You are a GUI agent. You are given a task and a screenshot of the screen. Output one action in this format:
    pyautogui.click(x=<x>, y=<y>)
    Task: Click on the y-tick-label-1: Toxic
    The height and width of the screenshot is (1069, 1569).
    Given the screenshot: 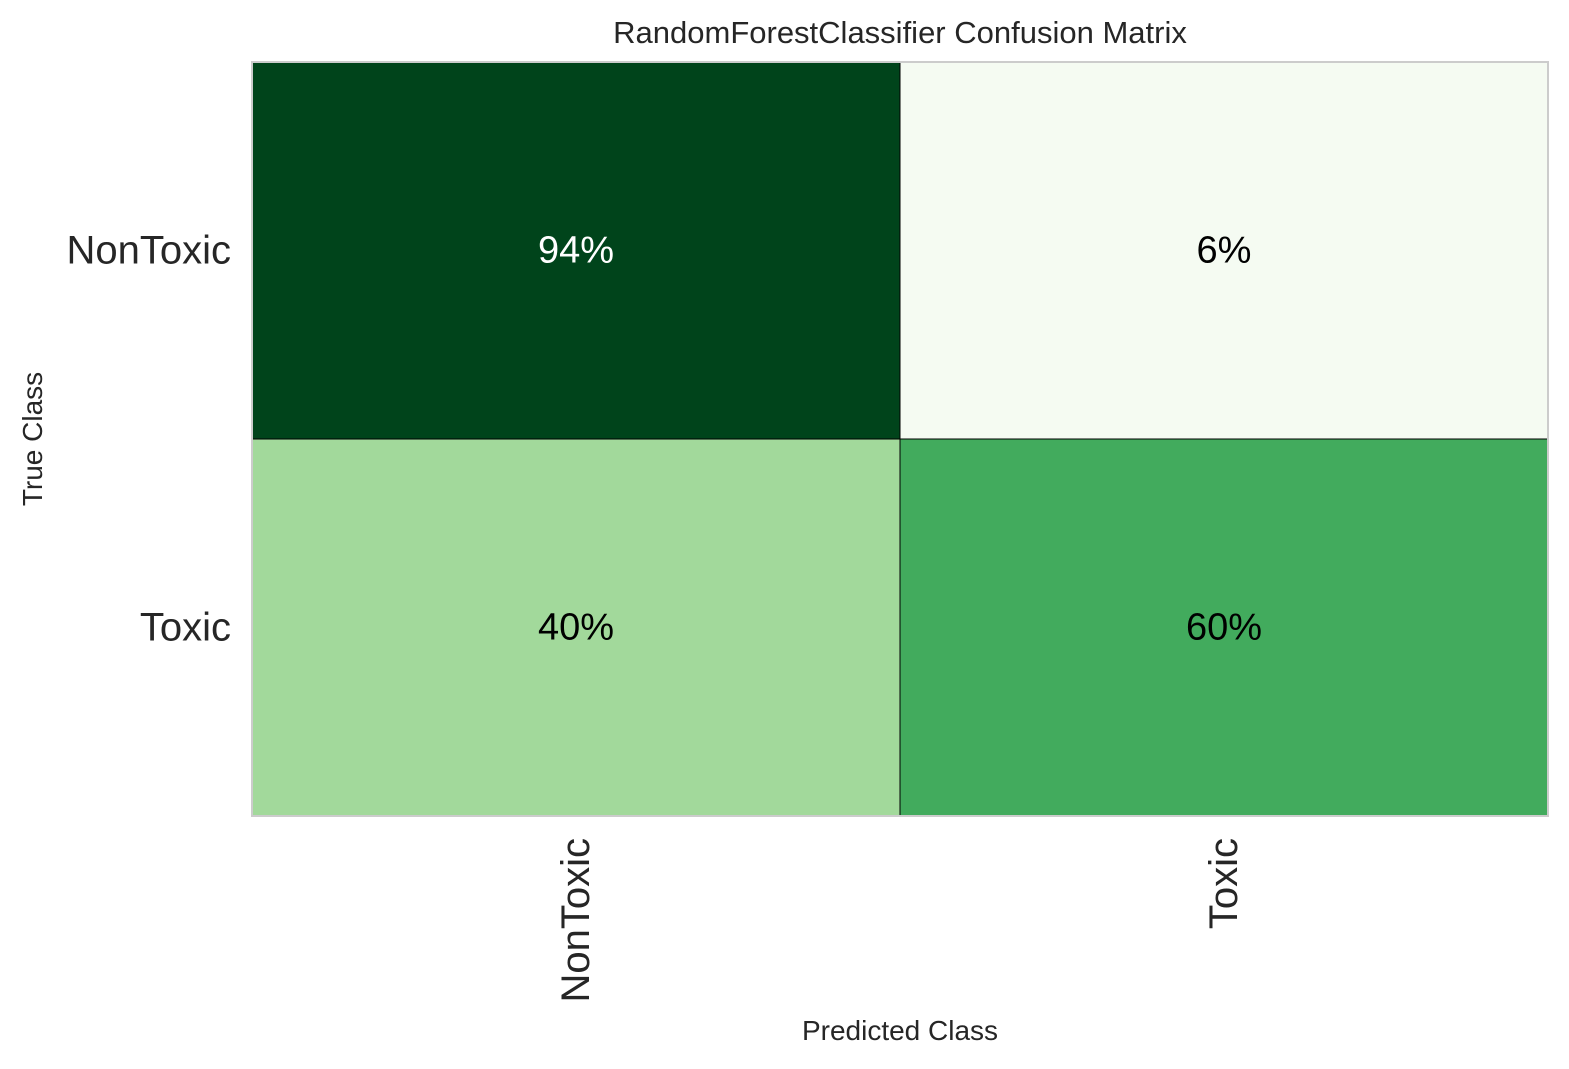 What is the action you would take?
    pyautogui.click(x=185, y=628)
    